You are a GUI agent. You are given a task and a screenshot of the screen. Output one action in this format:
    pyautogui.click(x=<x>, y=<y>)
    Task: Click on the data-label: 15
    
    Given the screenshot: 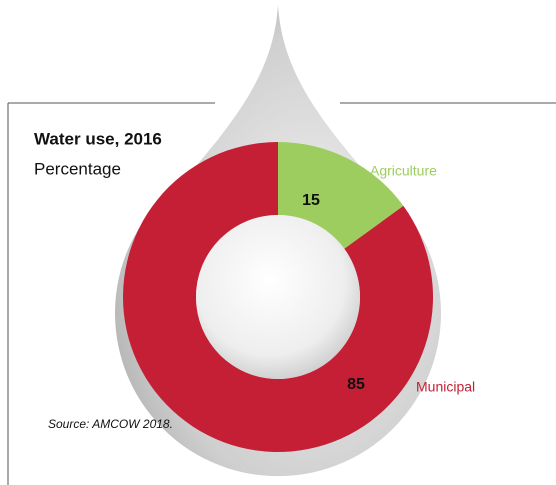 What is the action you would take?
    pyautogui.click(x=311, y=200)
    